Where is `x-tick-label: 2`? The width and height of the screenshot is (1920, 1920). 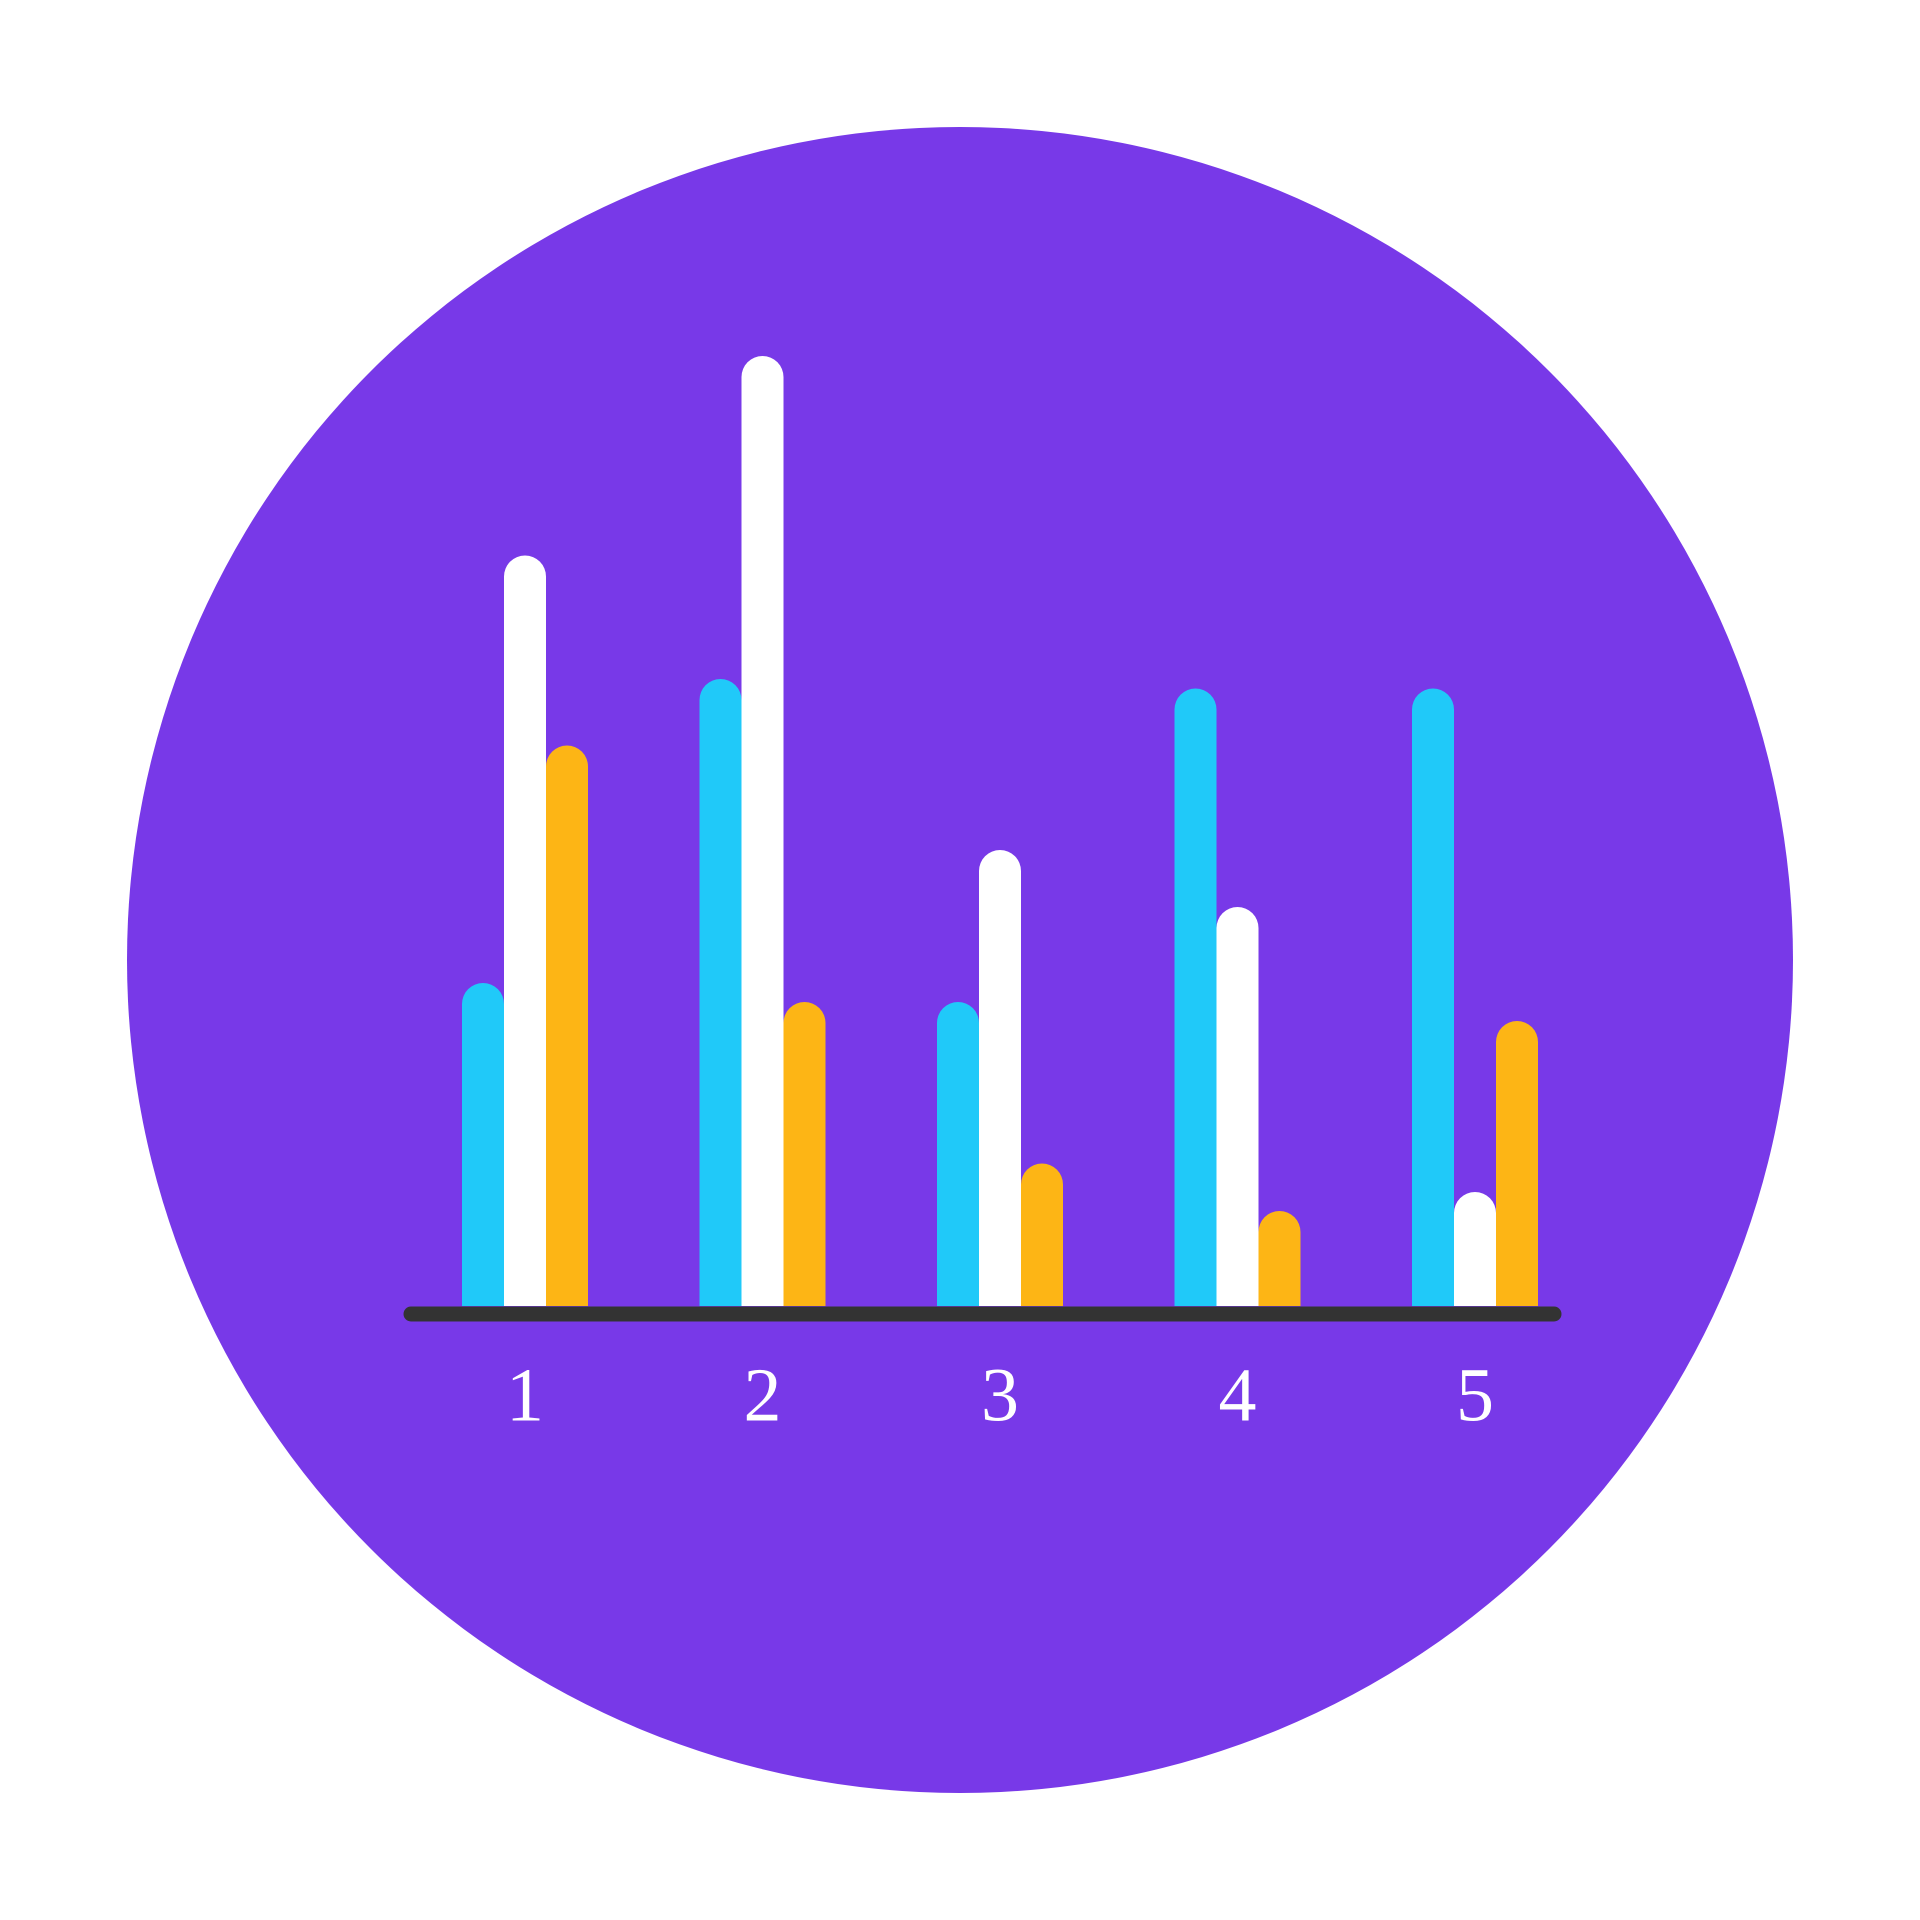
x-tick-label: 2 is located at coordinates (763, 1395).